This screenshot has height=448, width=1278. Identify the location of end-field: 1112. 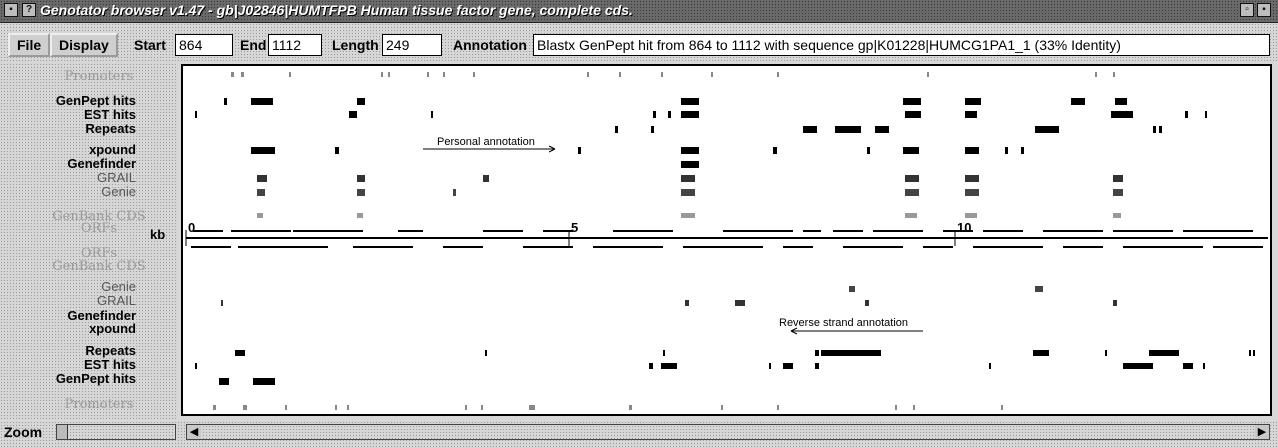
(295, 45).